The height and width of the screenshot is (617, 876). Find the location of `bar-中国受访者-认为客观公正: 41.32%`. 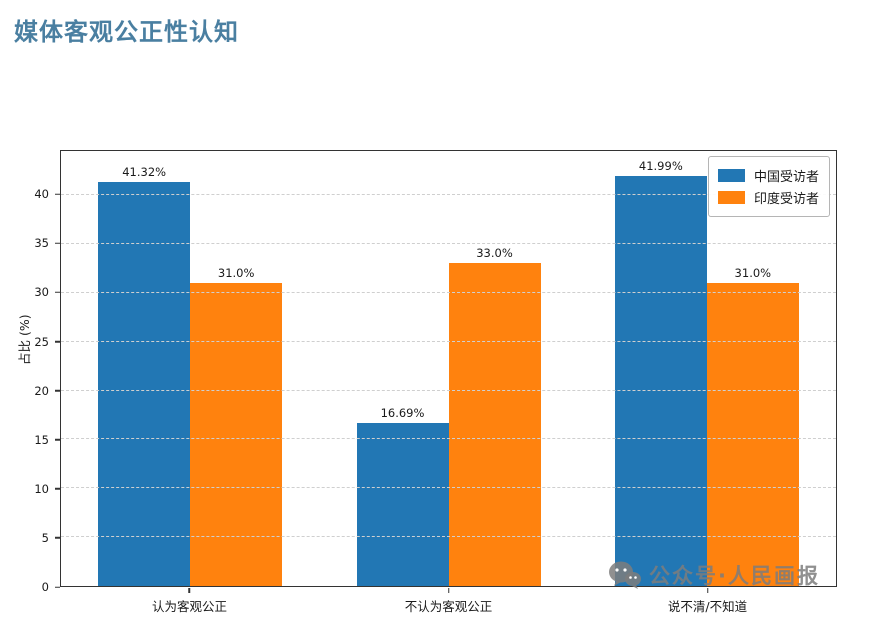

bar-中国受访者-认为客观公正: 41.32% is located at coordinates (144, 375).